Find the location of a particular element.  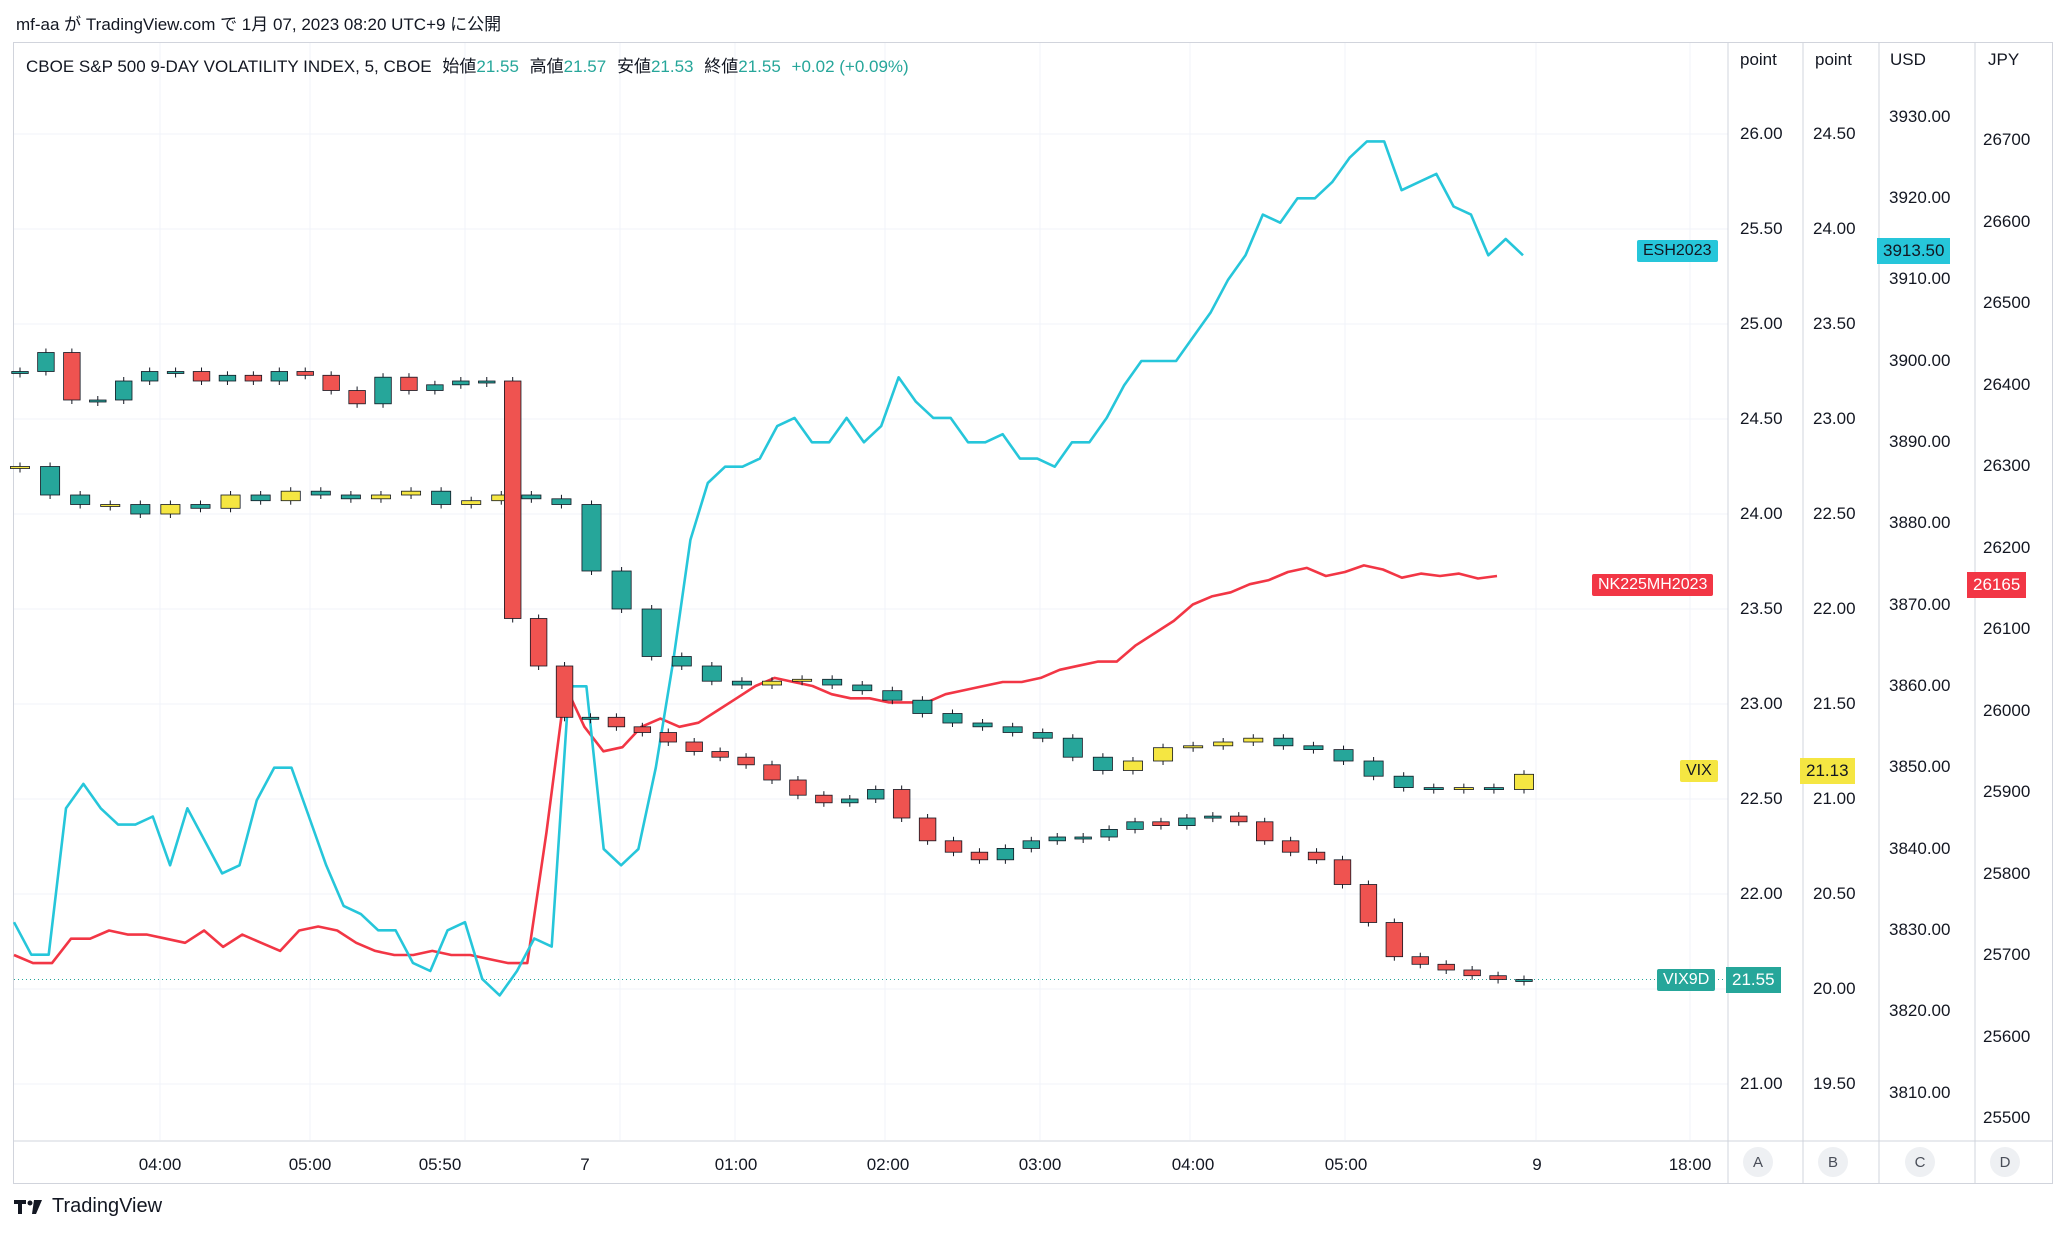

axis-c-tick: 3840.00 is located at coordinates (1920, 848).